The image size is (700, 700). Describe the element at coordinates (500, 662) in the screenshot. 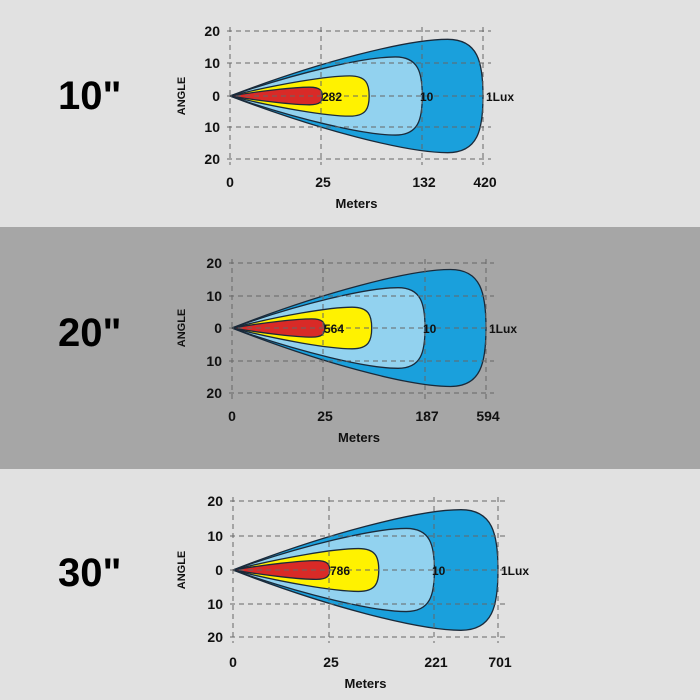

I see `x-tick-label: 701` at that location.